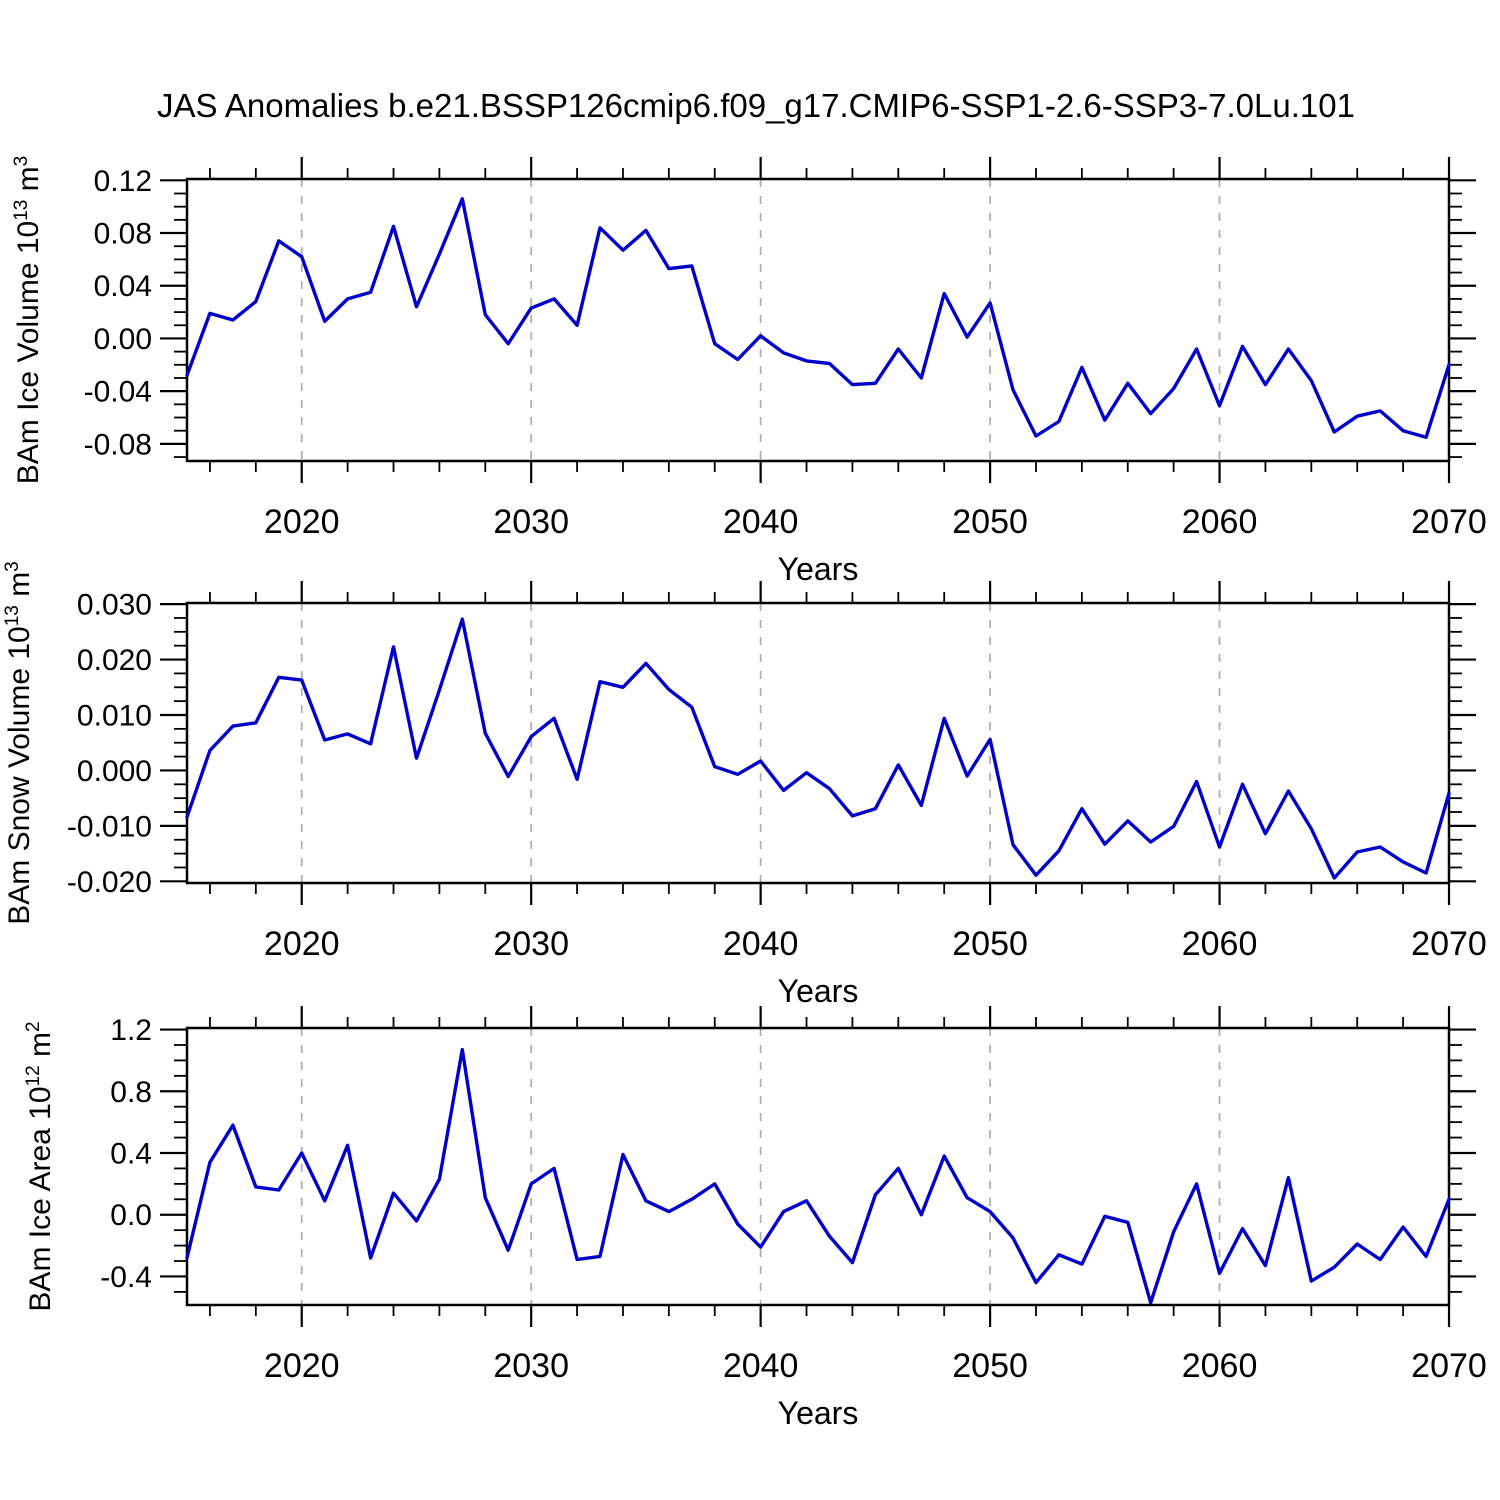 This screenshot has width=1500, height=1500. I want to click on y-tick-label: 1.2, so click(131, 1030).